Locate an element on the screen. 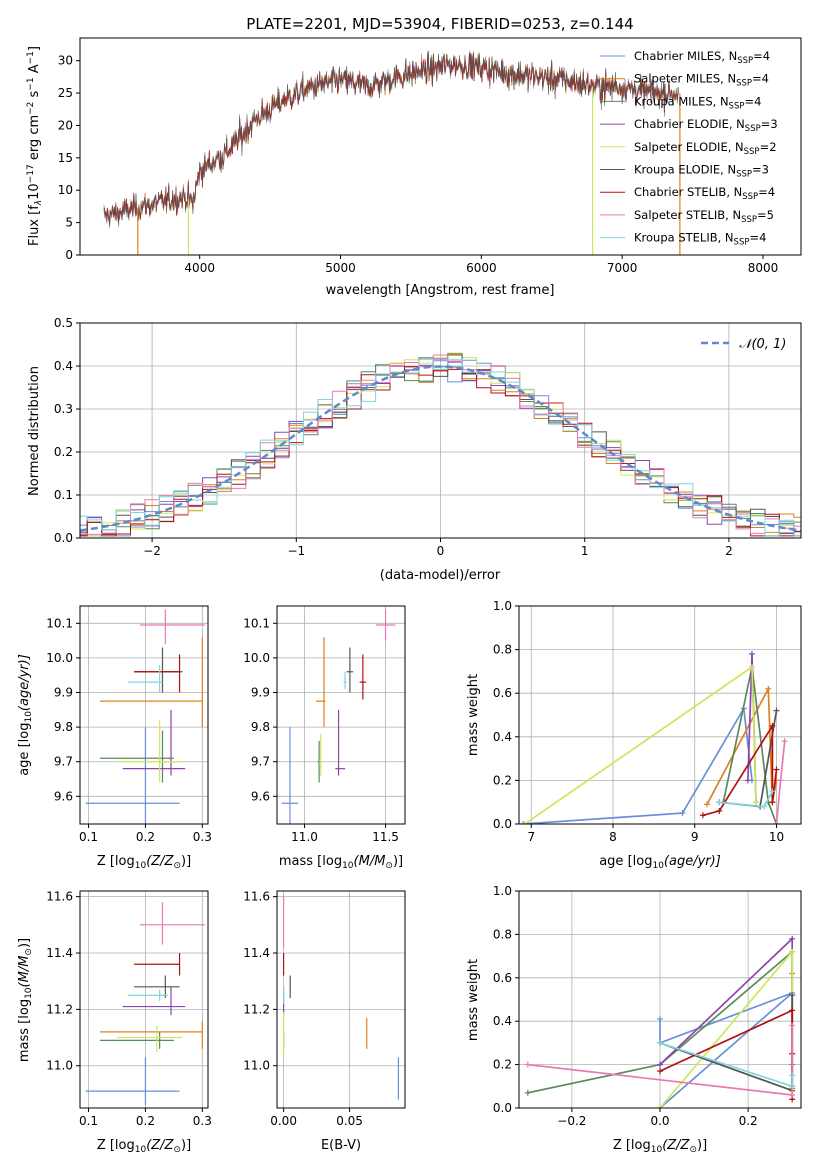 The width and height of the screenshot is (819, 1170). legend-label: Kroupa MILES, NSSP=4 is located at coordinates (697, 102).